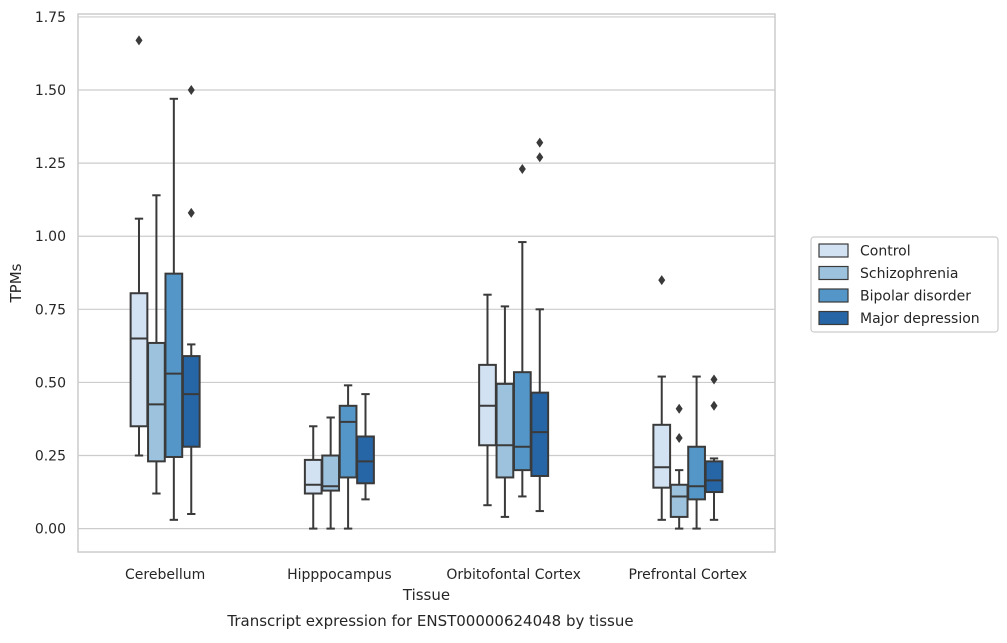 The height and width of the screenshot is (643, 1007). Describe the element at coordinates (915, 297) in the screenshot. I see `legend-label: Bipolar disorder` at that location.